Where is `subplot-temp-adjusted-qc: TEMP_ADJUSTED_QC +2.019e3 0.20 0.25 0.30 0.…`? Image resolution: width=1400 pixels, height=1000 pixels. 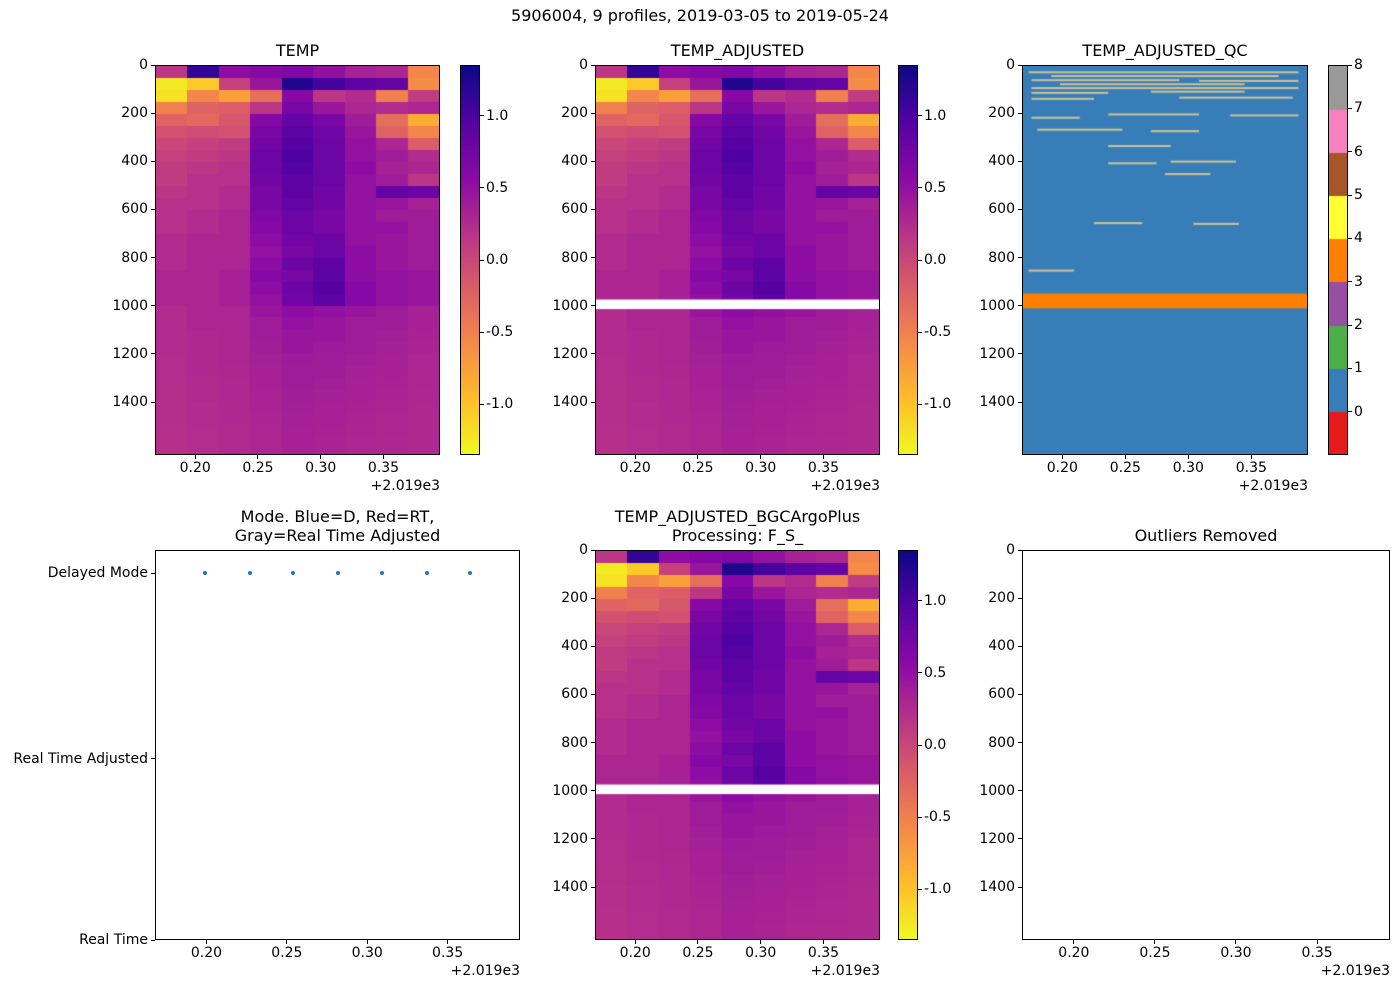
subplot-temp-adjusted-qc: TEMP_ADJUSTED_QC +2.019e3 0.20 0.25 0.30 0.… is located at coordinates (1143, 267).